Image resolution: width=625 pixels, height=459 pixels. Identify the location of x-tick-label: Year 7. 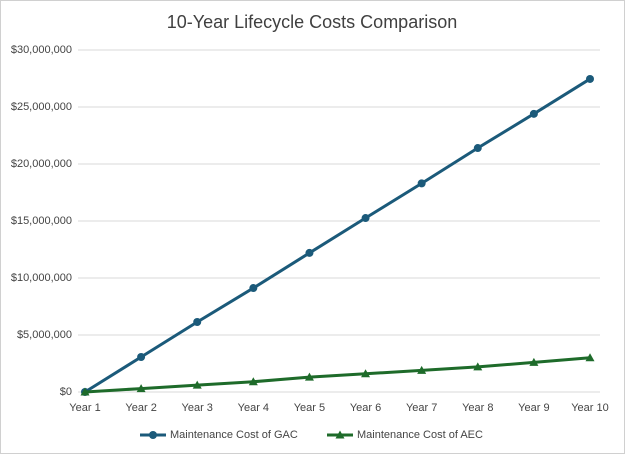
(421, 408).